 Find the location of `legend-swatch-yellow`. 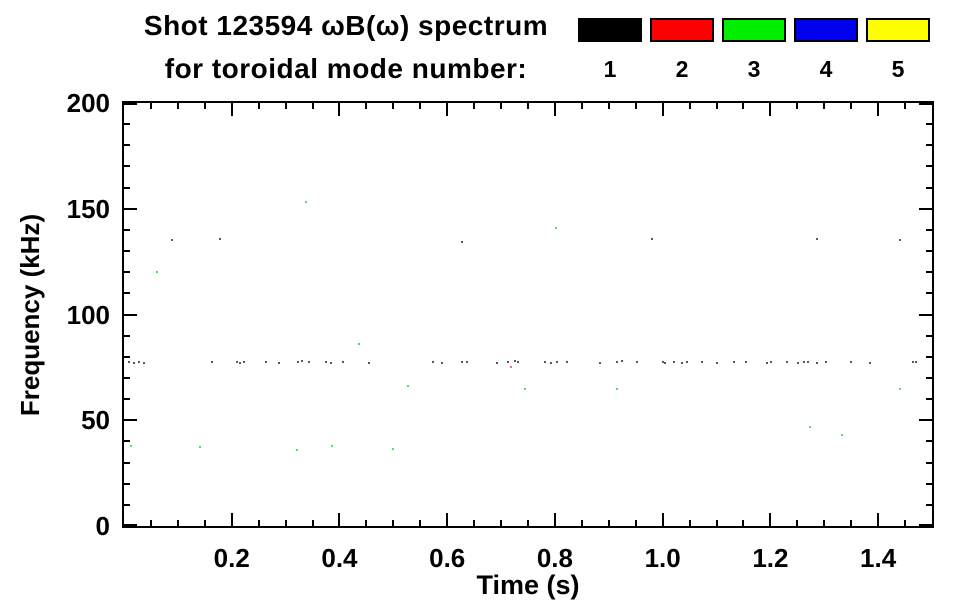

legend-swatch-yellow is located at coordinates (898, 30).